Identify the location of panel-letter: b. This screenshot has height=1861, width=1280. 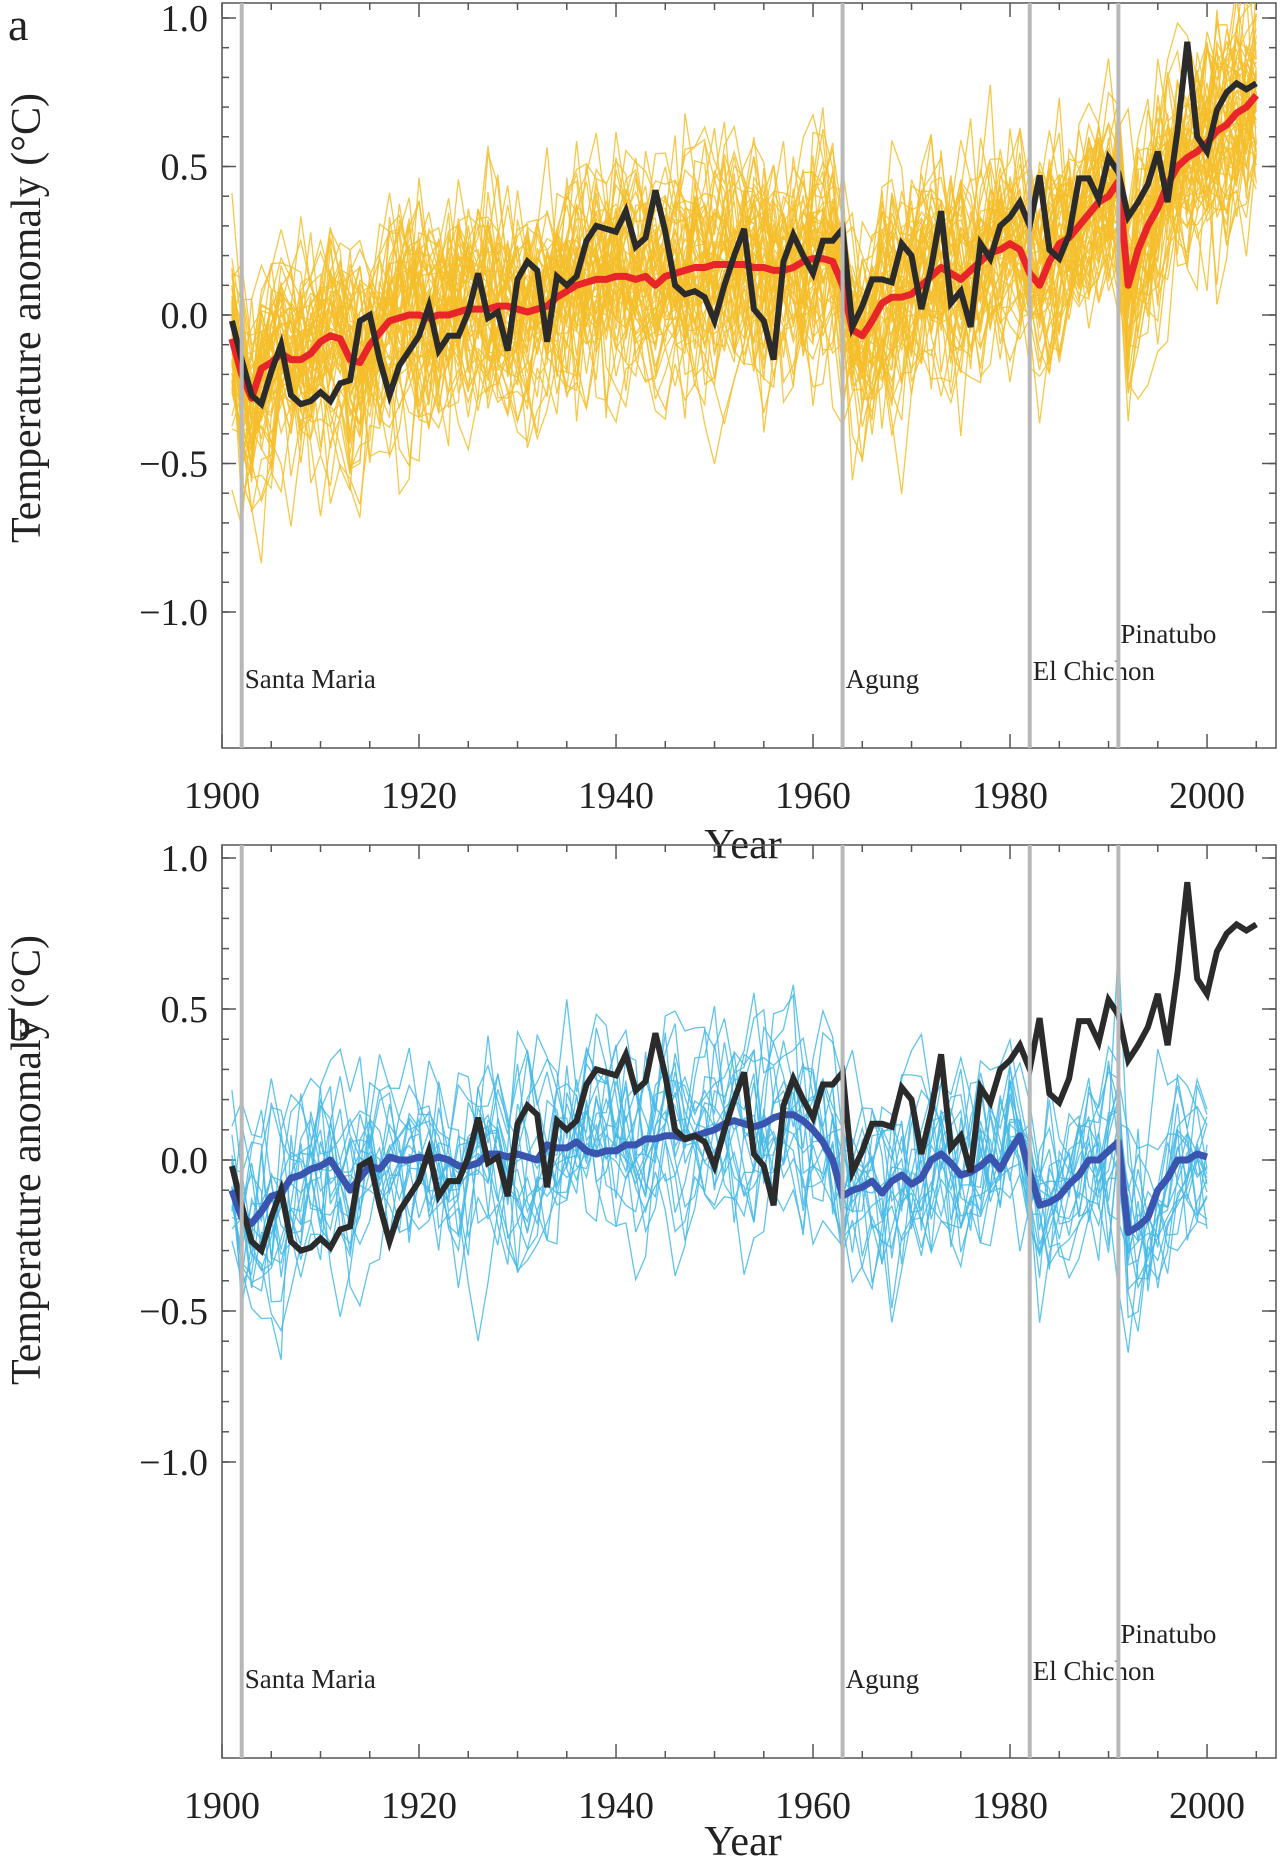
(19, 1024).